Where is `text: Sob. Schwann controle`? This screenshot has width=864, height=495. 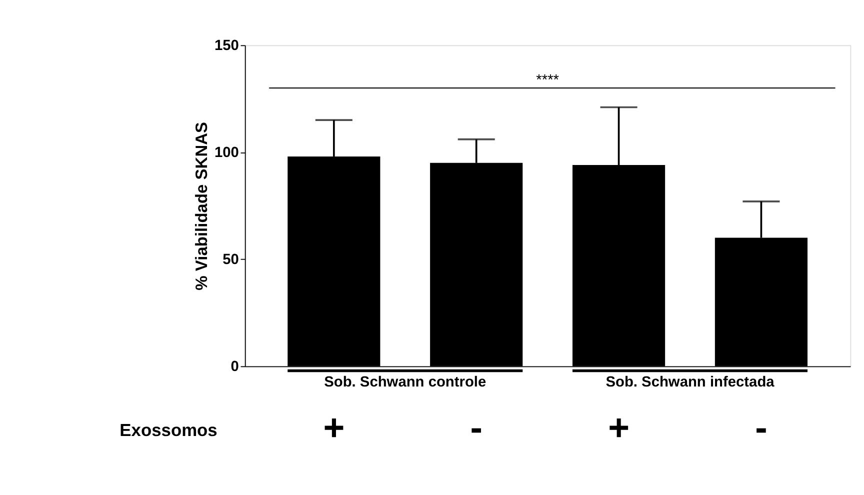 text: Sob. Schwann controle is located at coordinates (405, 382).